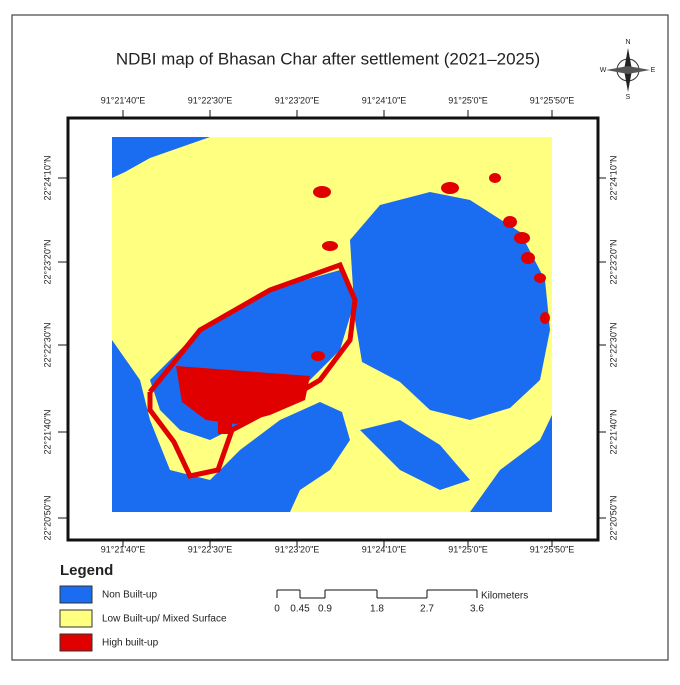  What do you see at coordinates (504, 596) in the screenshot?
I see `scale-unit: Kilometers` at bounding box center [504, 596].